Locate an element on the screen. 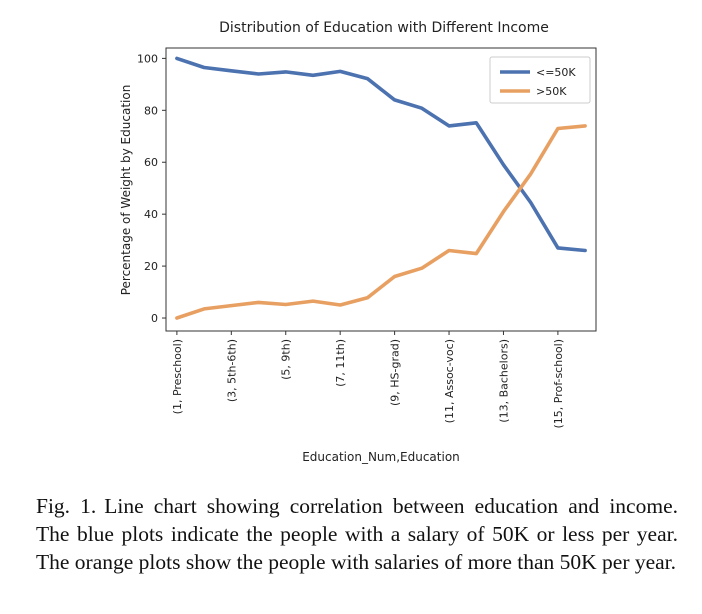  y-axis-ticks: 0 20 40 60 80 100 is located at coordinates (151, 188).